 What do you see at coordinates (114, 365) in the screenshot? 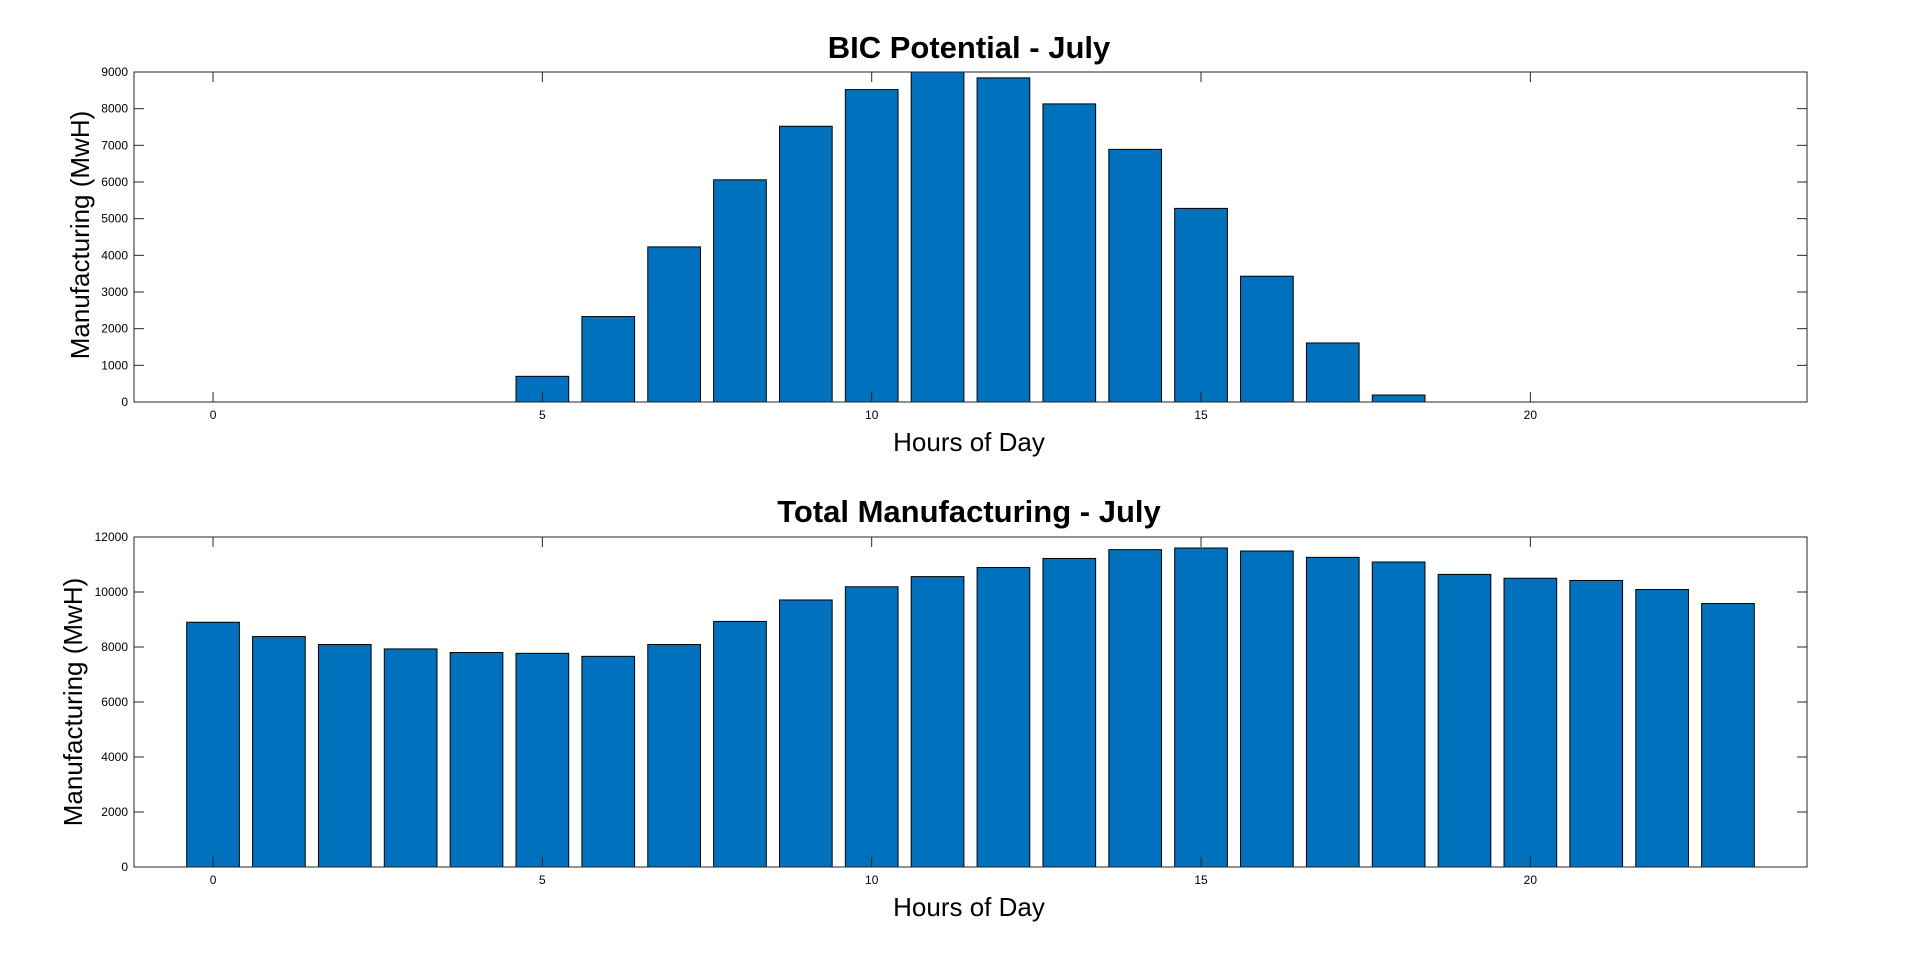
I see `y-tick-label: 1000` at bounding box center [114, 365].